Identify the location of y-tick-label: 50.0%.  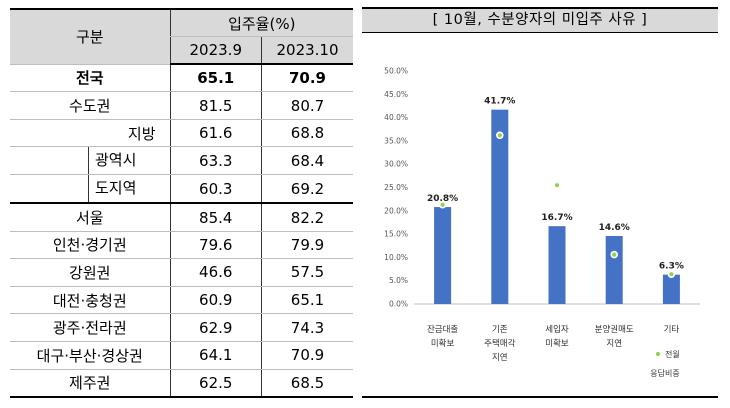
(396, 71).